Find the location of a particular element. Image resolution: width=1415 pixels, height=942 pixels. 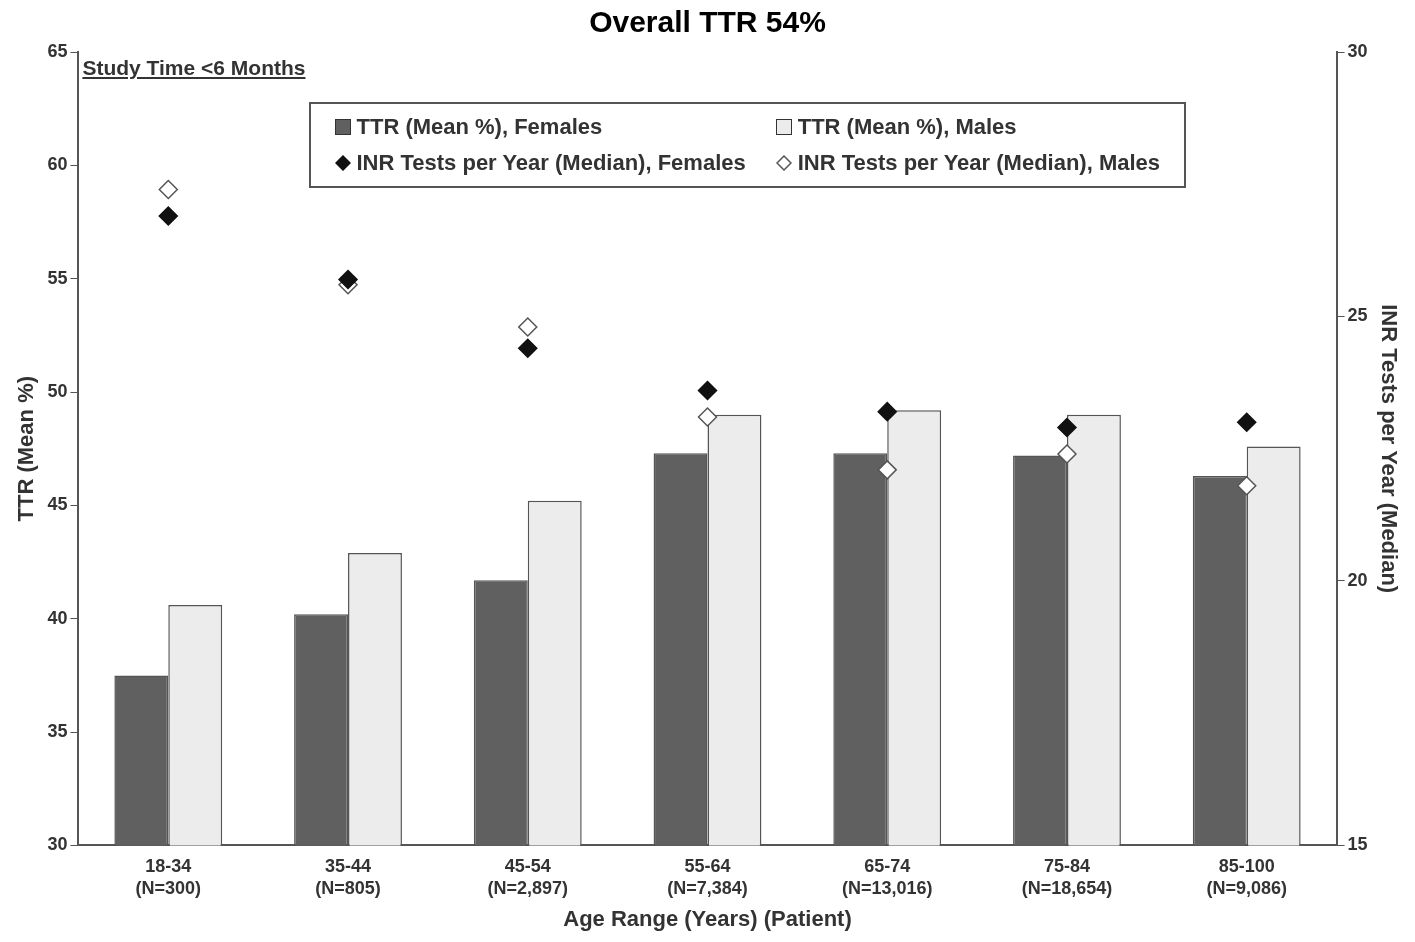

x-tick-label: 65-74 (N=13,016) is located at coordinates (887, 877).